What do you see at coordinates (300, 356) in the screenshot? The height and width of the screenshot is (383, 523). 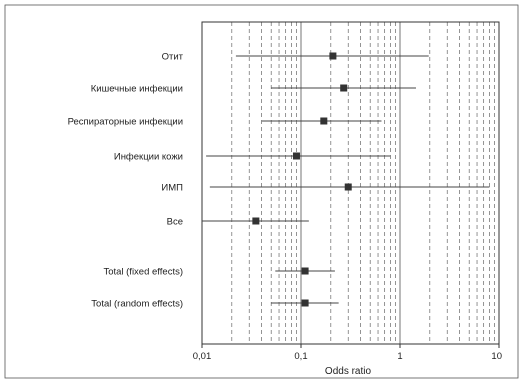 I see `x-tick-label: 0,1` at bounding box center [300, 356].